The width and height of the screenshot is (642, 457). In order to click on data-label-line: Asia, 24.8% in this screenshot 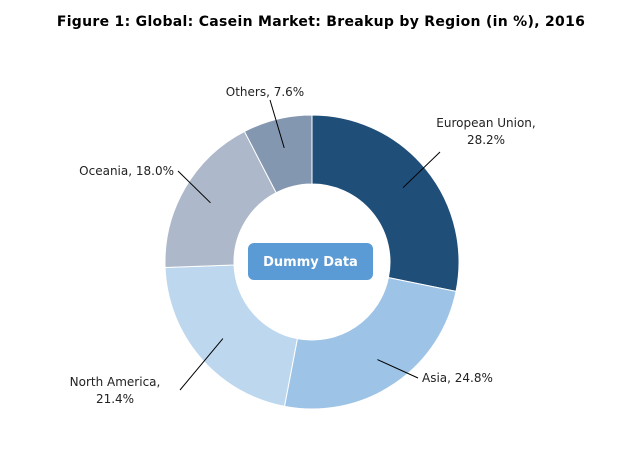, I will do `click(457, 378)`.